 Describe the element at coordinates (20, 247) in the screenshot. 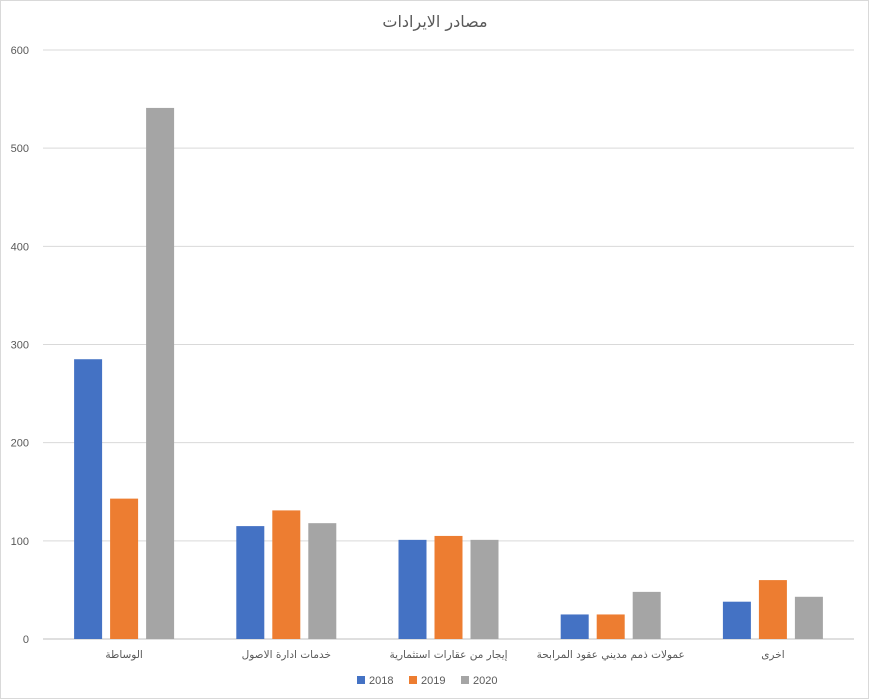

I see `y-tick-label: 400` at that location.